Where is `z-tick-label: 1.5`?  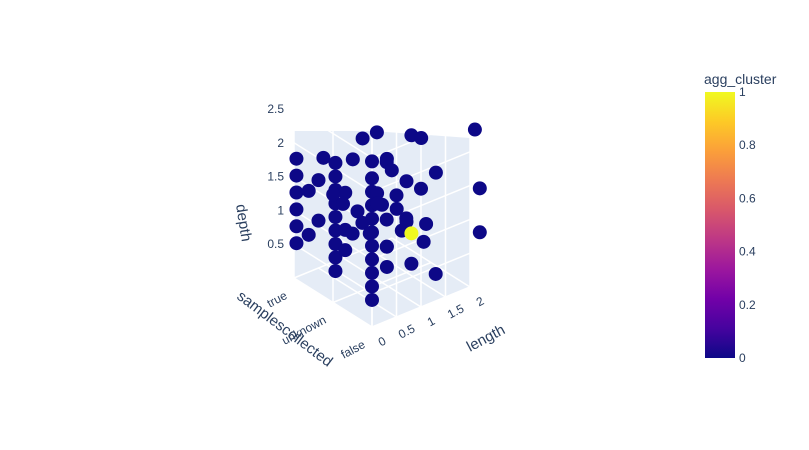 z-tick-label: 1.5 is located at coordinates (275, 177).